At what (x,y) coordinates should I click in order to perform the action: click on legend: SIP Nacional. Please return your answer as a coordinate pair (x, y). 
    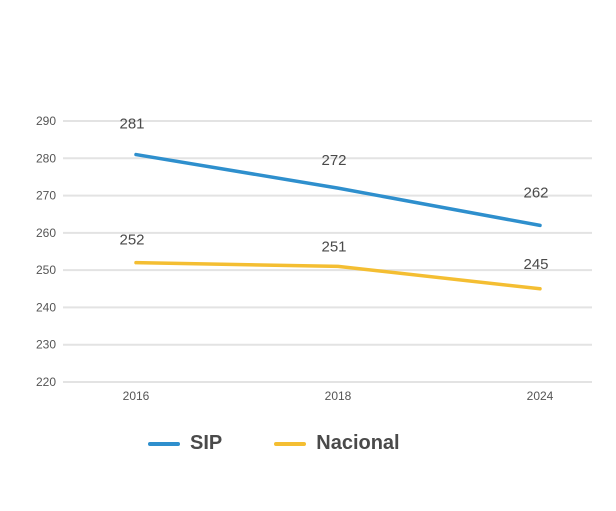
    Looking at the image, I should click on (300, 443).